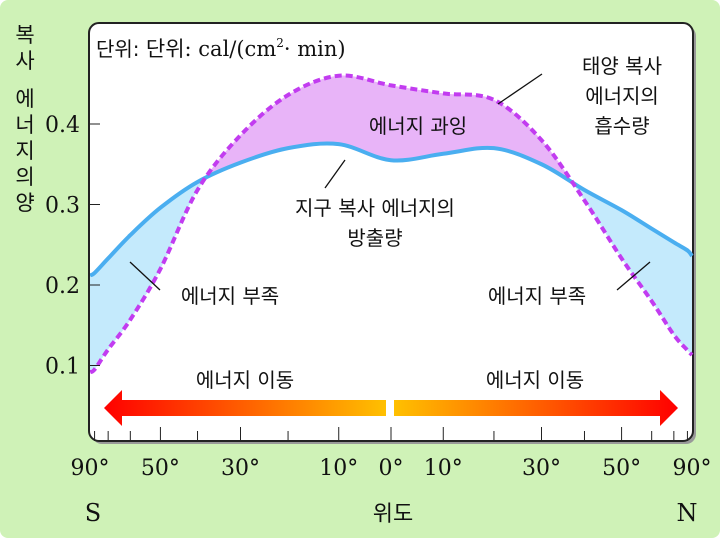 This screenshot has width=723, height=542. Describe the element at coordinates (62, 206) in the screenshot. I see `y-tick-label: 0.3` at that location.